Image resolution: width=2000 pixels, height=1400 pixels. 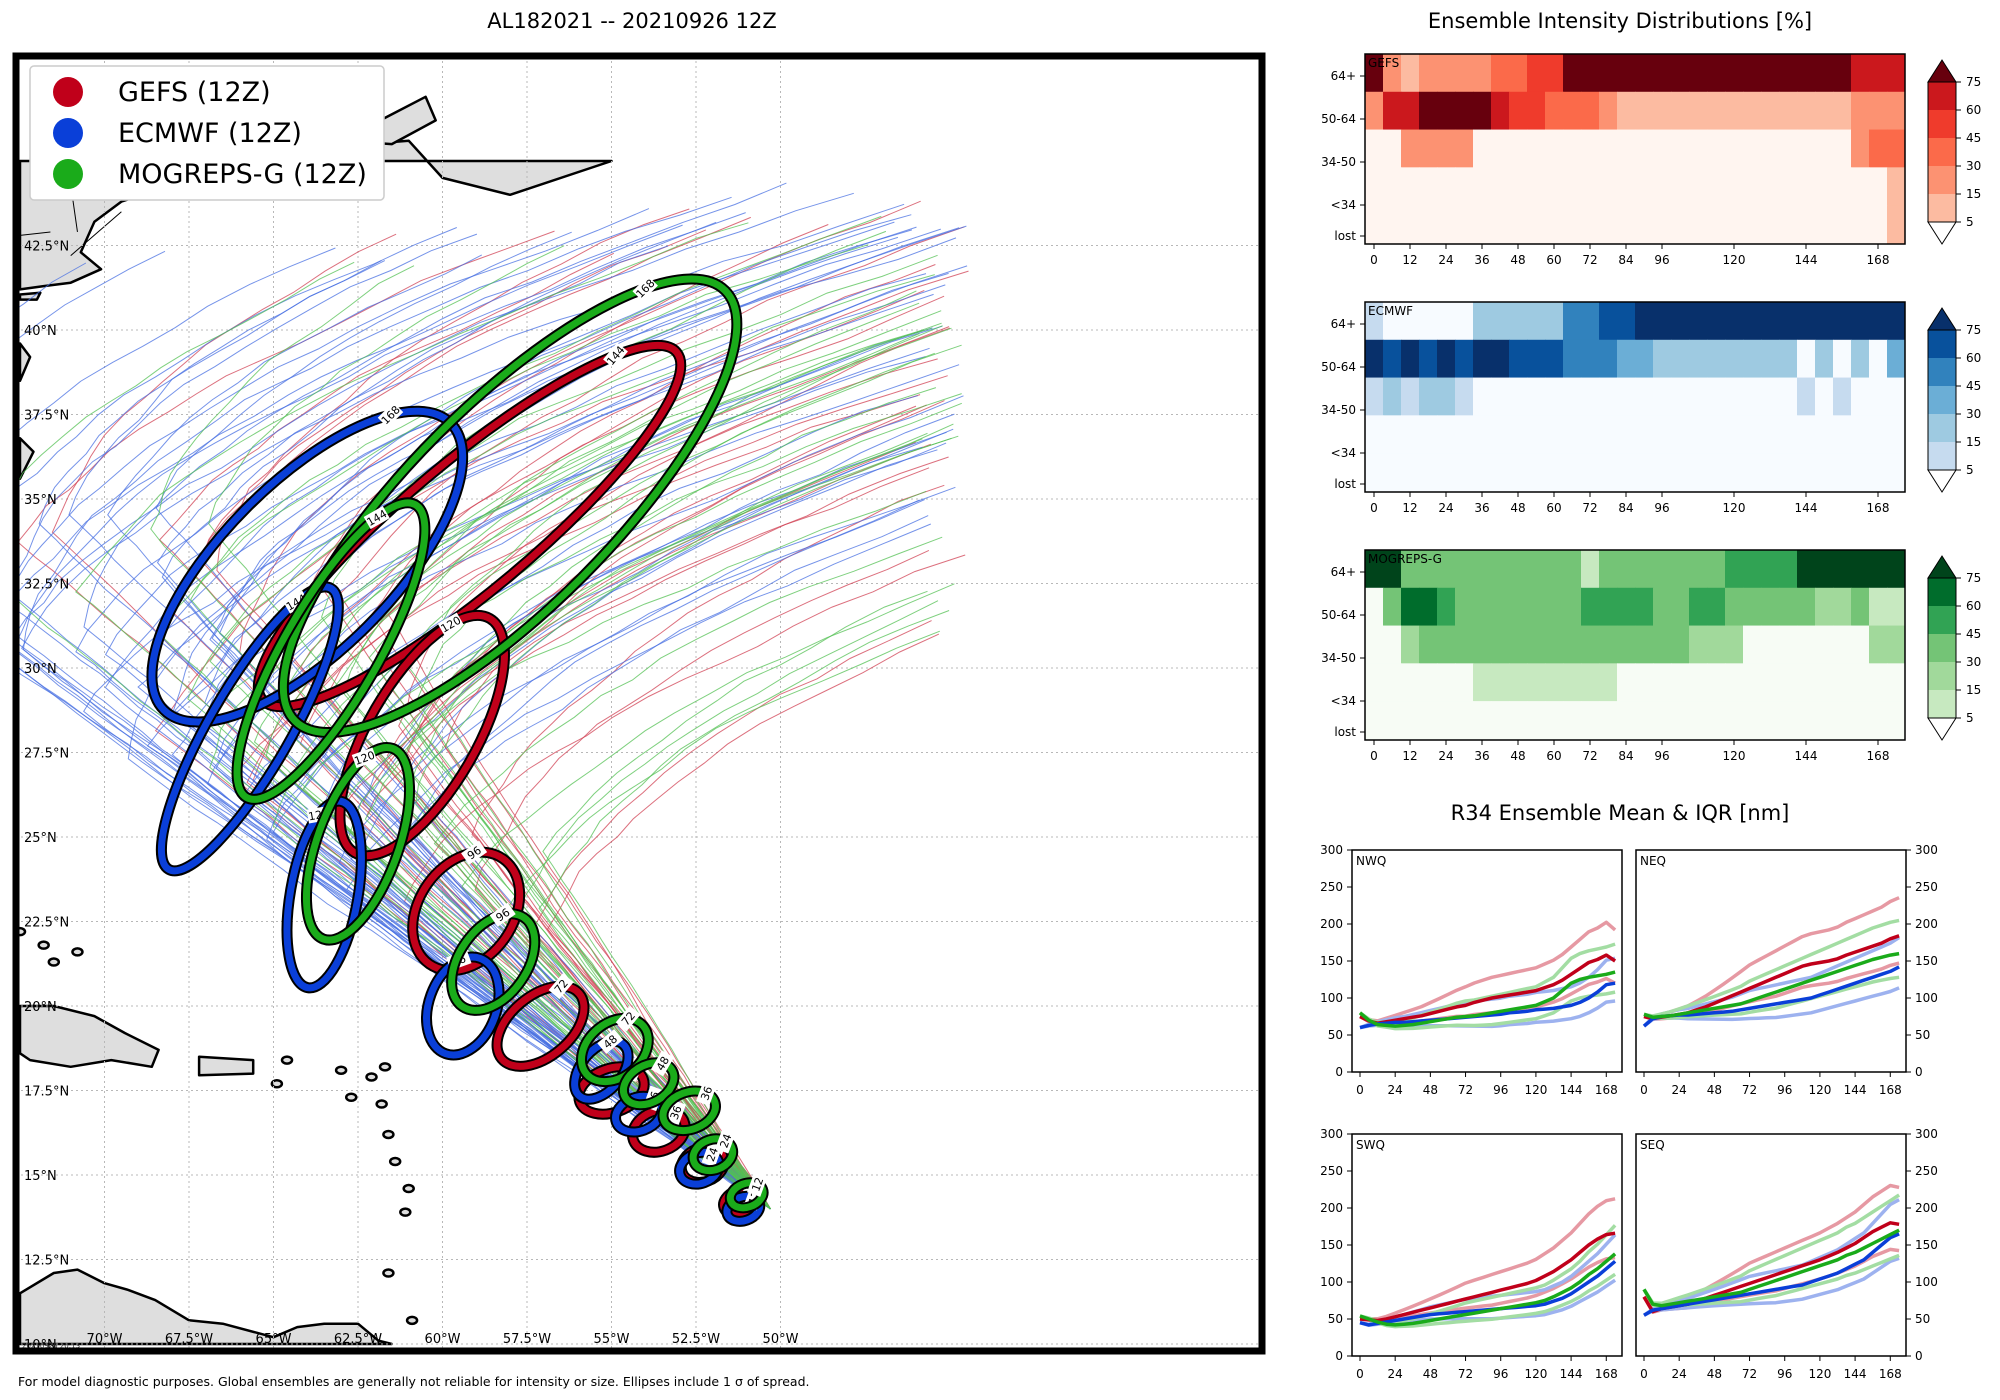 What do you see at coordinates (40, 331) in the screenshot?
I see `lat-tick-label: 40°N` at bounding box center [40, 331].